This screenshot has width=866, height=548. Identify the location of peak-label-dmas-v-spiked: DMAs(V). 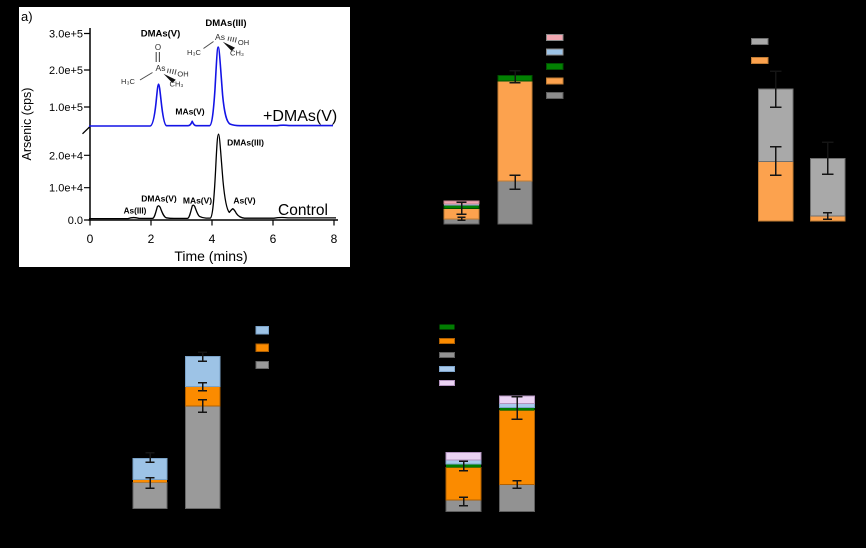
(161, 34).